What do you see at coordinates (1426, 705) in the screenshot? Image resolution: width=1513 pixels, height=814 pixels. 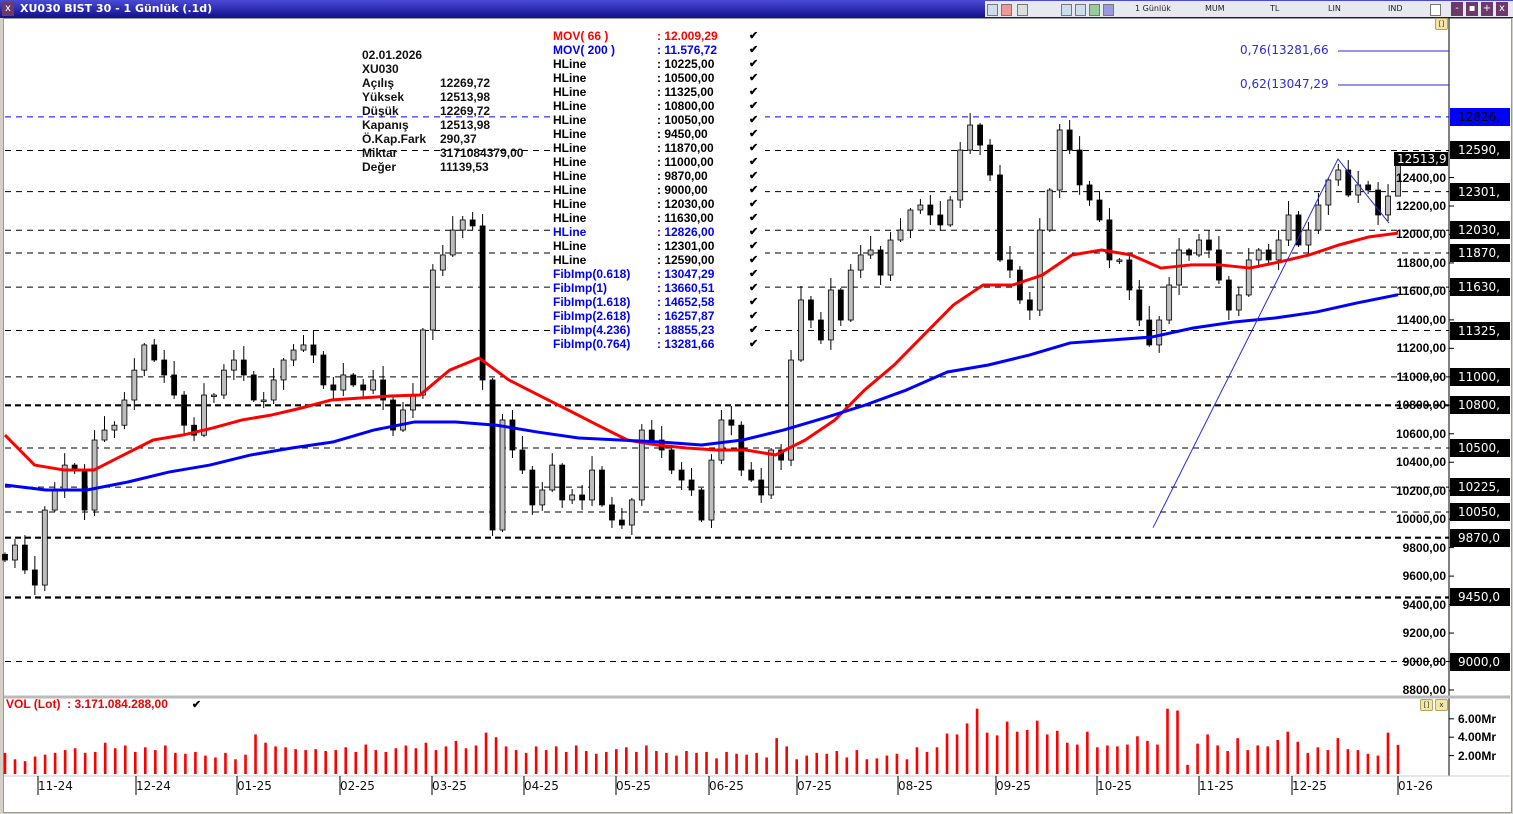 I see `volume-maximize-button: []` at bounding box center [1426, 705].